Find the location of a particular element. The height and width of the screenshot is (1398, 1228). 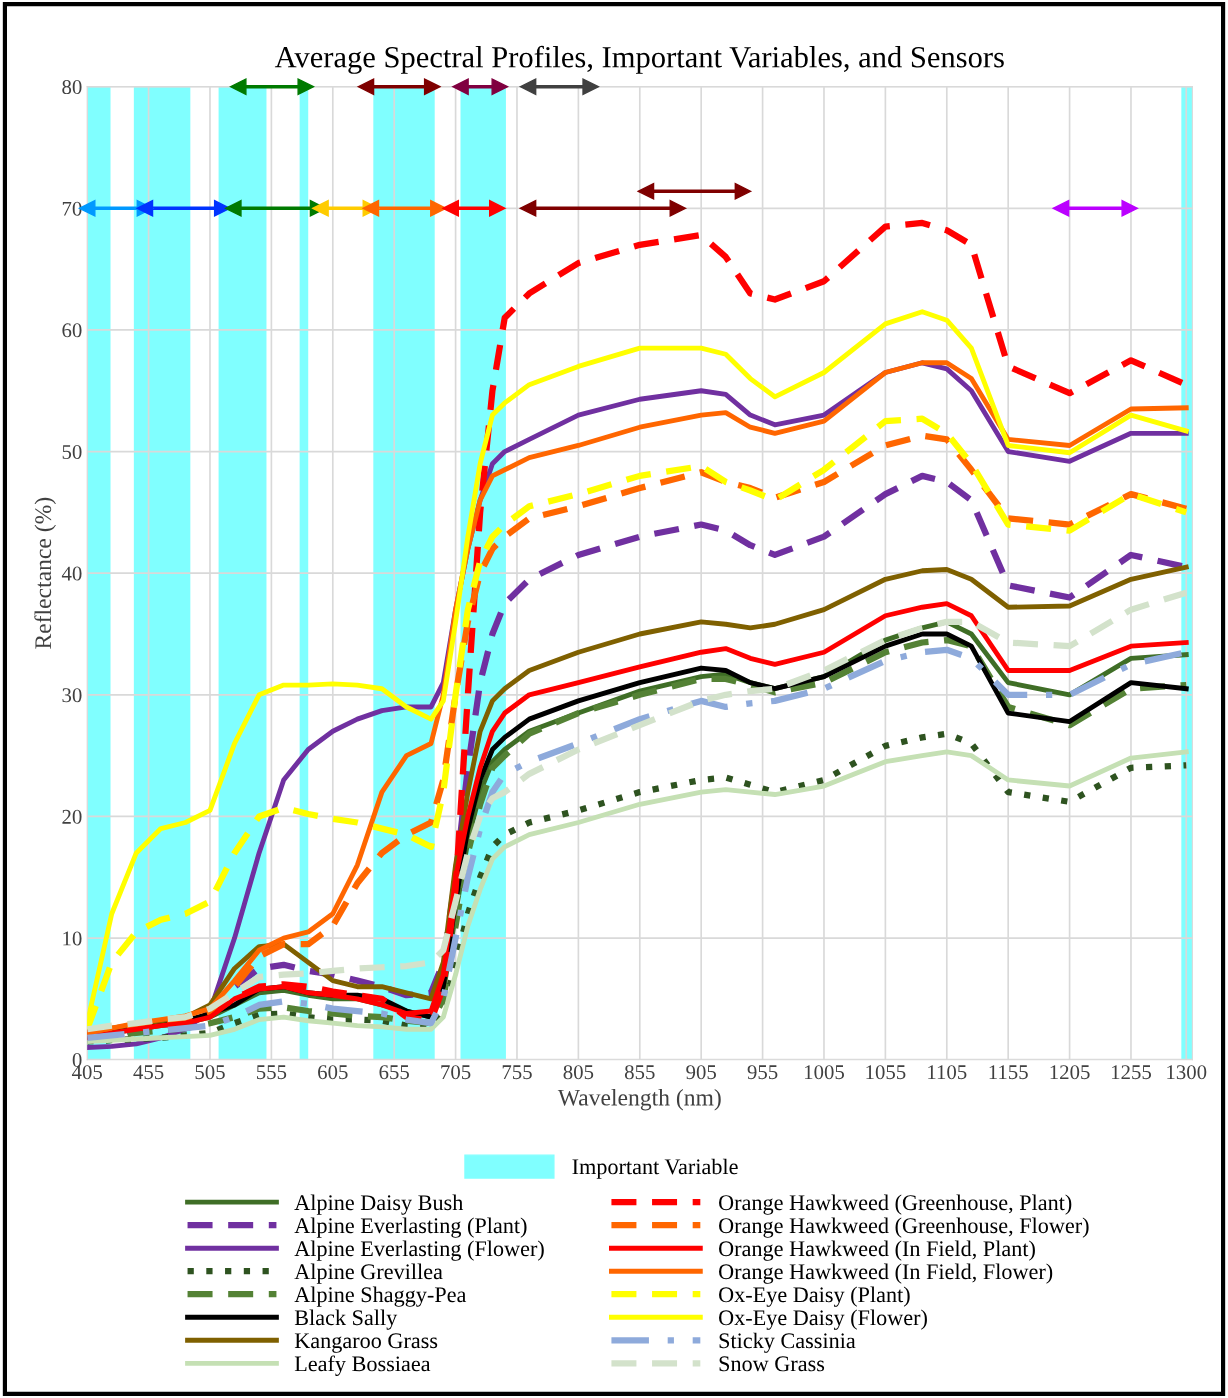

x-tick-label: 855 is located at coordinates (639, 1072).